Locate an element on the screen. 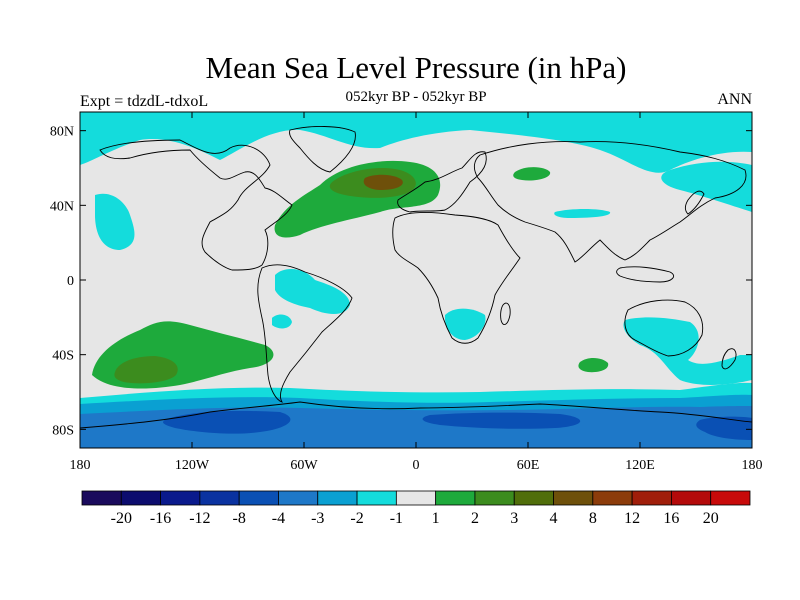 This screenshot has width=800, height=600. colorbar-label: -4 is located at coordinates (278, 518).